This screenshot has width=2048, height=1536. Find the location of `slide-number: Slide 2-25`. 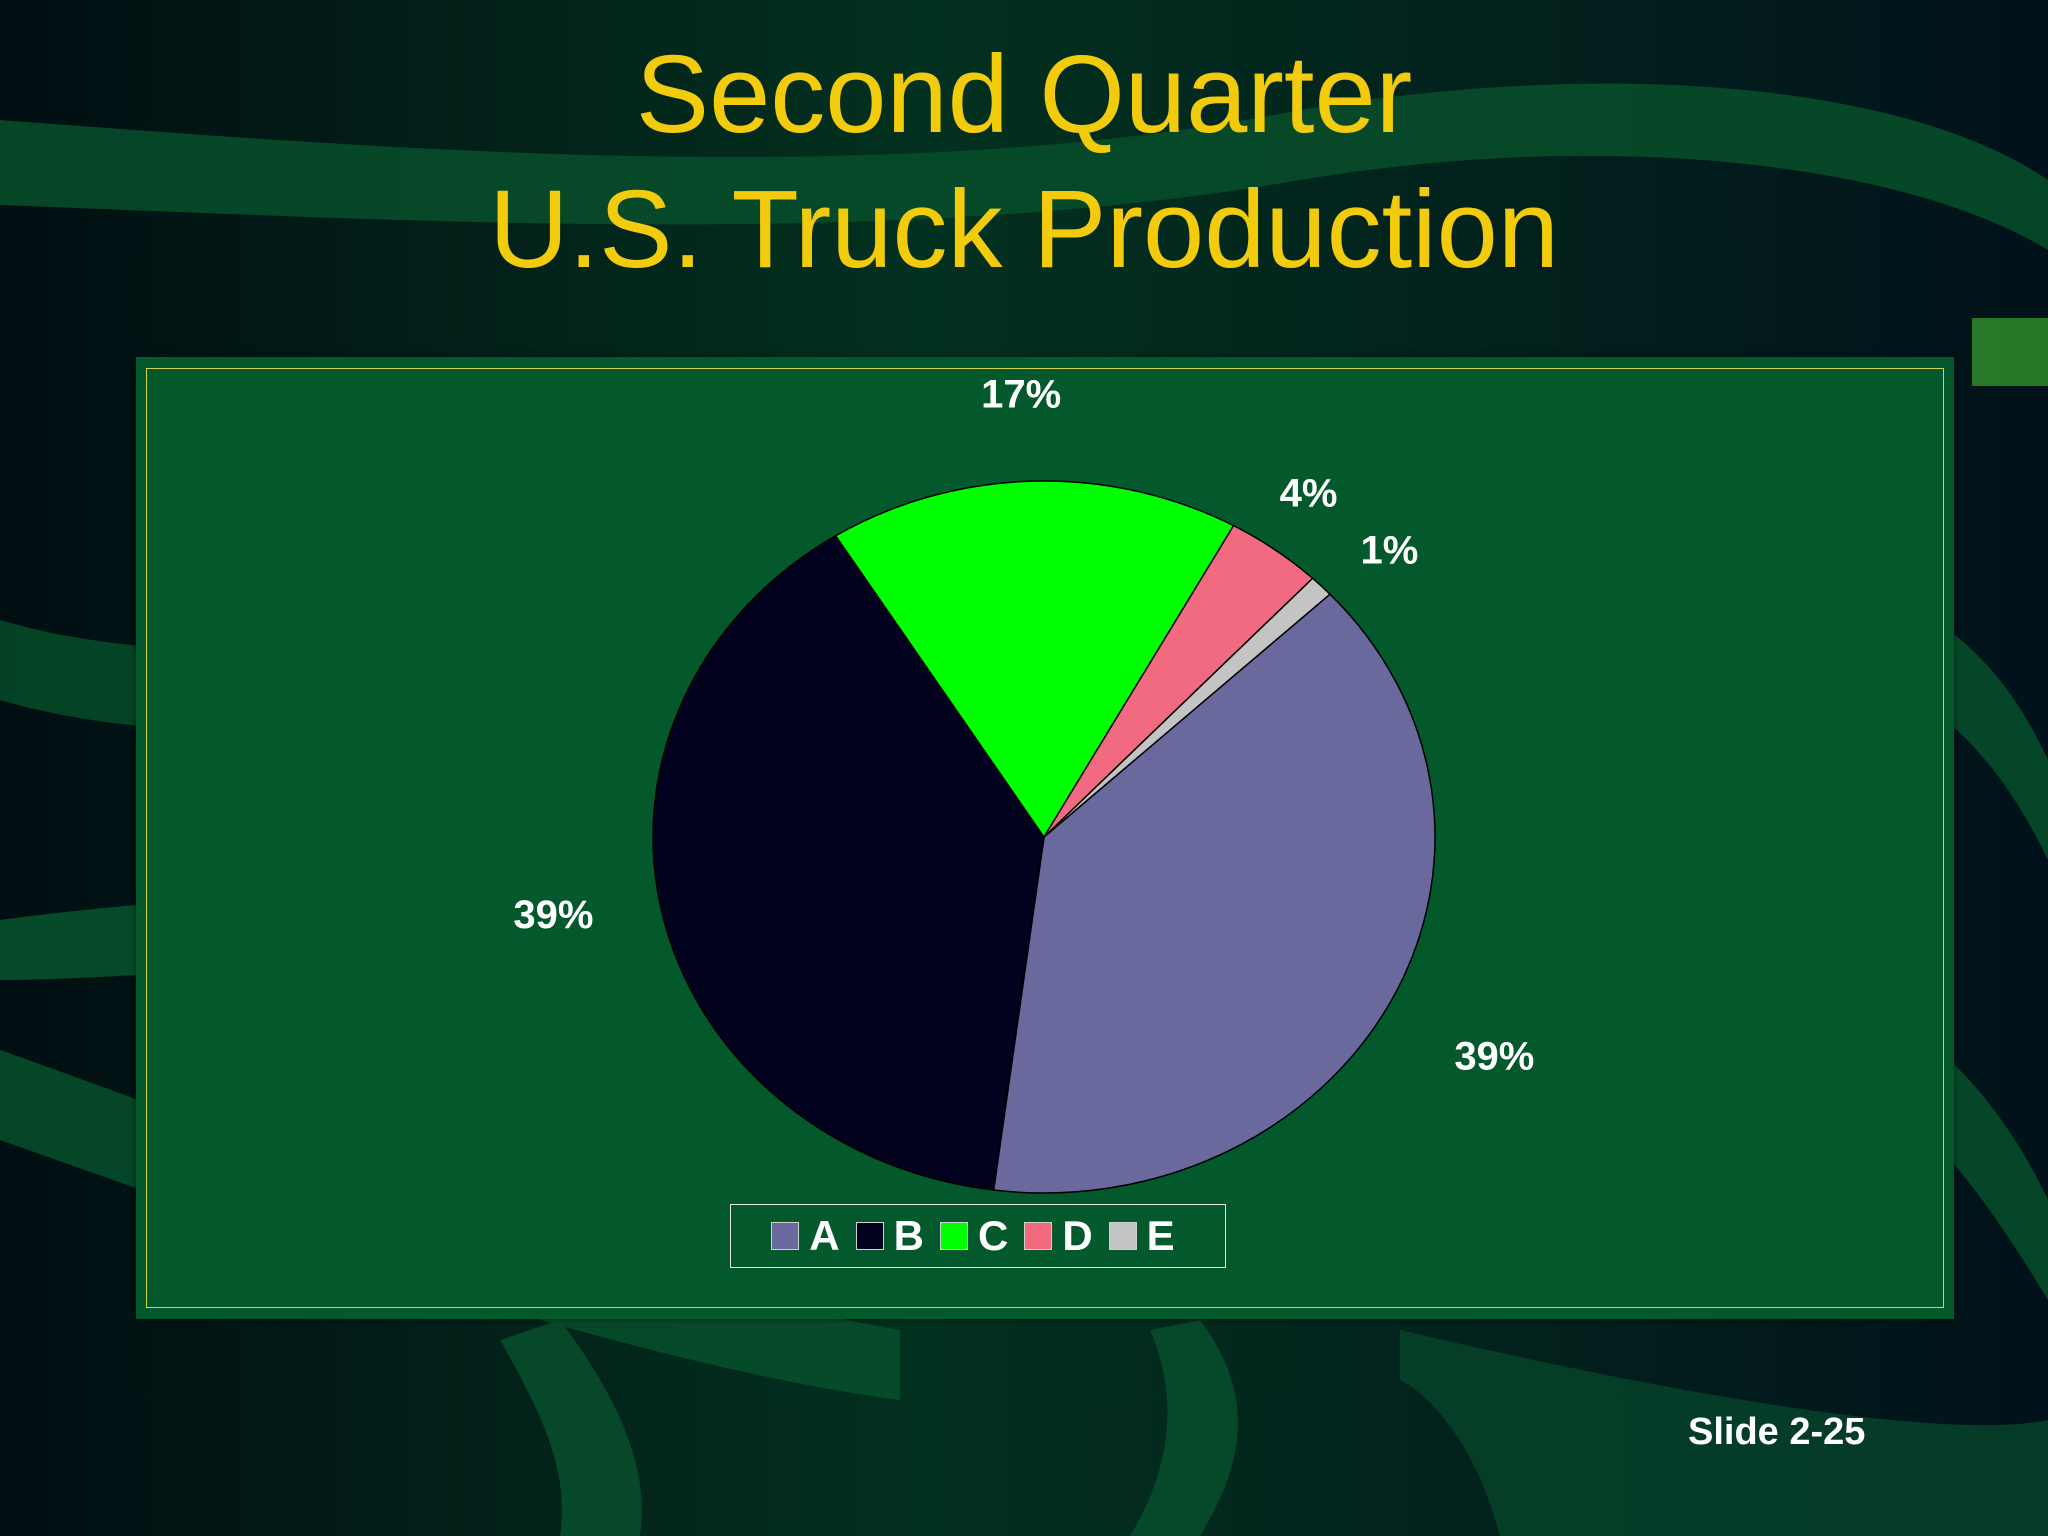

slide-number: Slide 2-25 is located at coordinates (1777, 1432).